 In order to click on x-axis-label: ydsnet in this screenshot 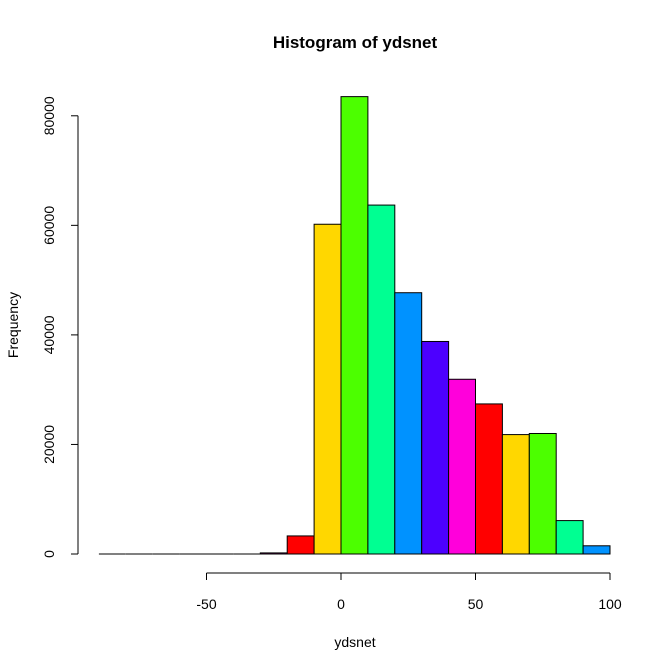, I will do `click(354, 642)`.